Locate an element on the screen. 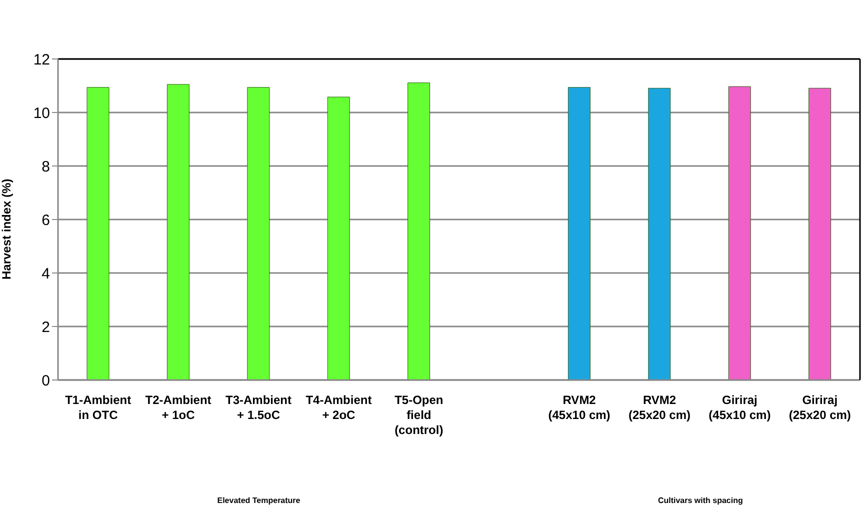 This screenshot has height=510, width=868. x-tick-label: Giriraj (45x10 cm) is located at coordinates (739, 407).